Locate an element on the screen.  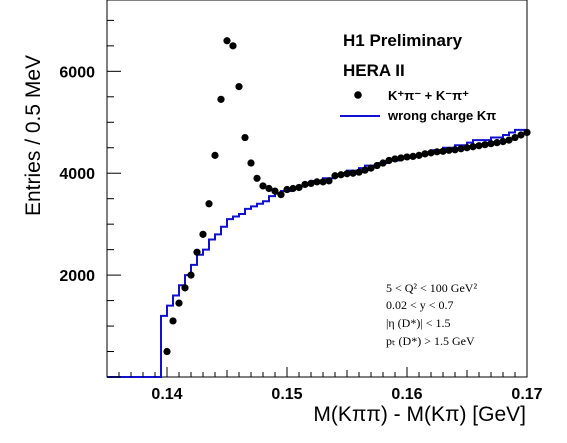
accelerator-label: HERA II is located at coordinates (374, 70).